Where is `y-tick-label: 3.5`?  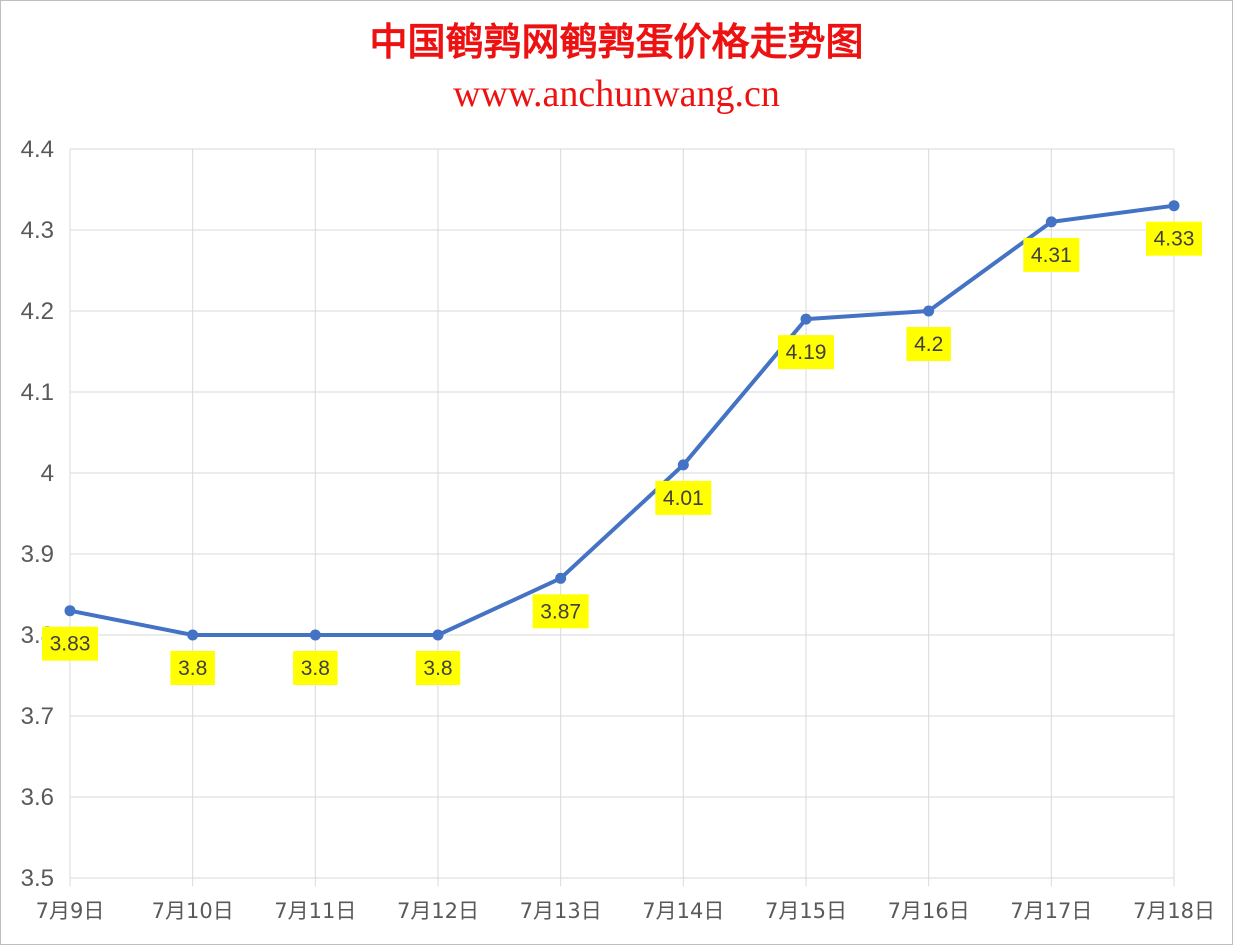 y-tick-label: 3.5 is located at coordinates (37, 878).